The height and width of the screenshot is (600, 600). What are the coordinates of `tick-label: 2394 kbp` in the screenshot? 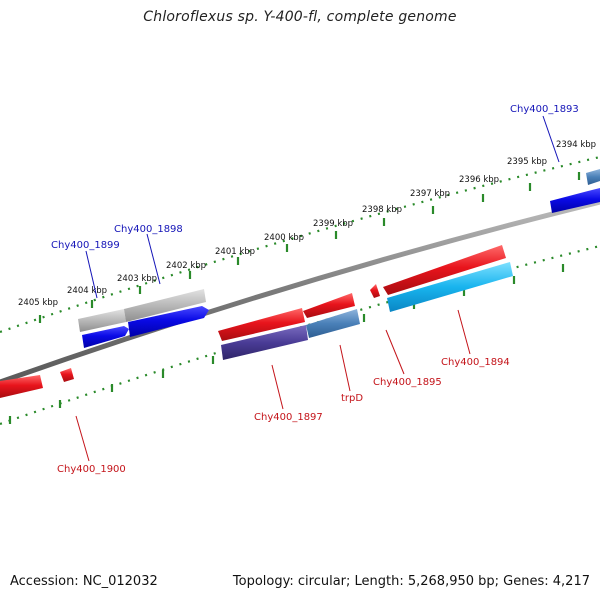 It's located at (576, 145).